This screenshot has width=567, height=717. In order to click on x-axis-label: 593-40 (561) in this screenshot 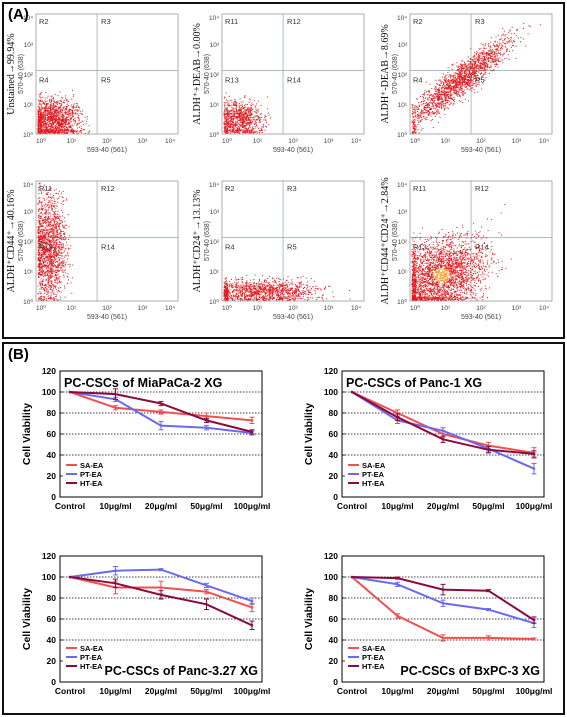, I will do `click(107, 150)`.